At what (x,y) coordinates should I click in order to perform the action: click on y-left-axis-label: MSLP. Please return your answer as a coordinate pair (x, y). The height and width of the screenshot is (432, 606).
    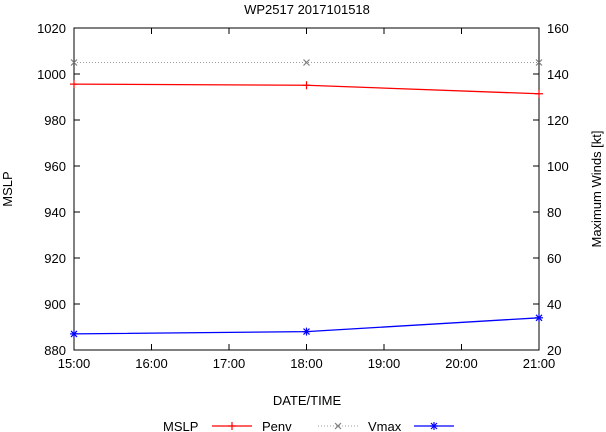
    Looking at the image, I should click on (7, 188).